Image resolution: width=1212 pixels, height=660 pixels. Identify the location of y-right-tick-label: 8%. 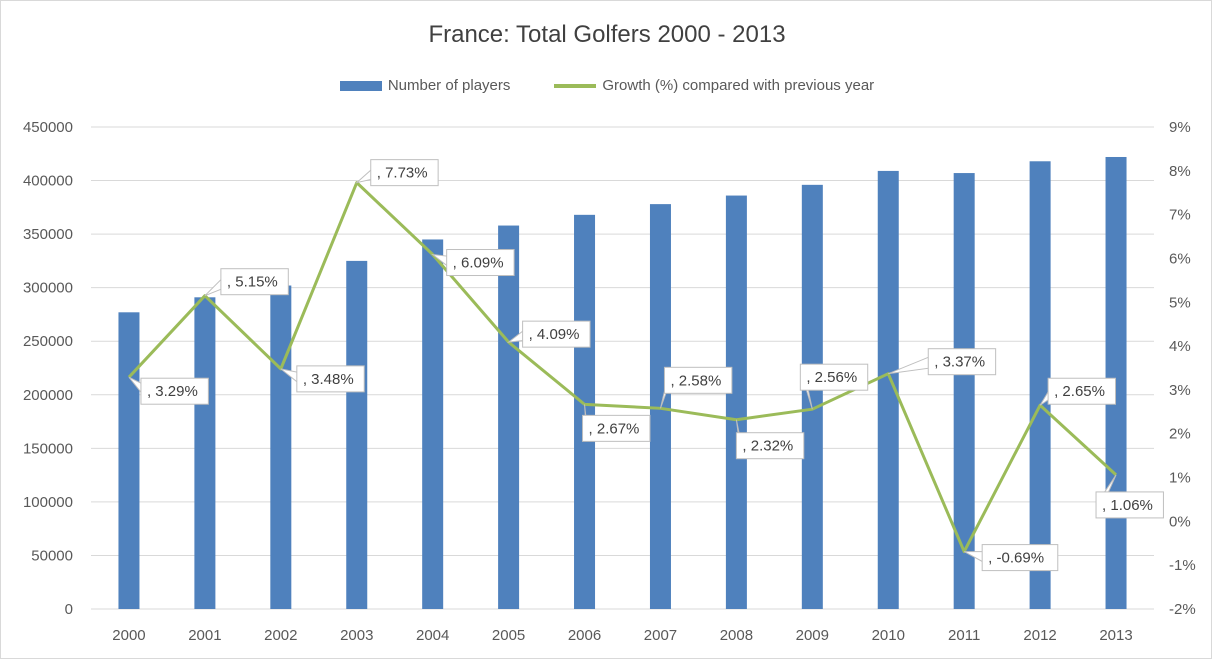
(1180, 171).